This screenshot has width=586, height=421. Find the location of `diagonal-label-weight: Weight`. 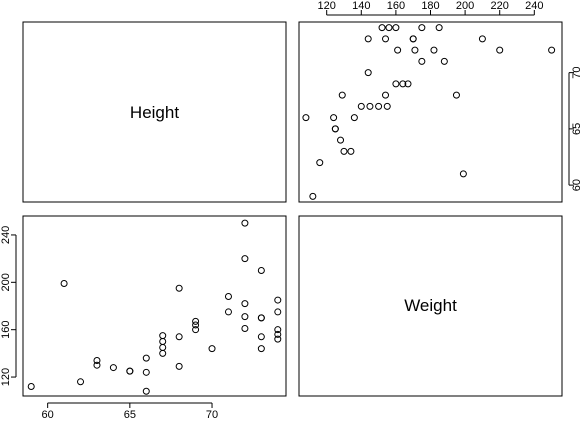

diagonal-label-weight: Weight is located at coordinates (430, 305).